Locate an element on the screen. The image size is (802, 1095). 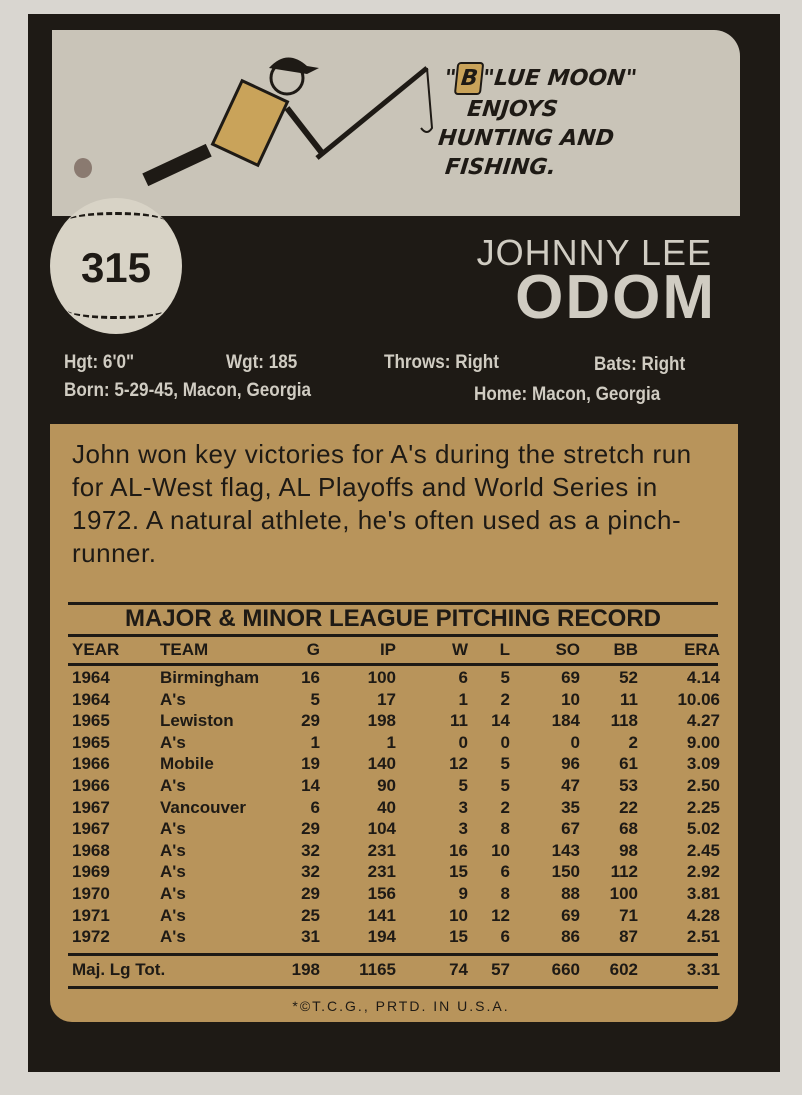
cartoon-fisherman-icon is located at coordinates (288, 122).